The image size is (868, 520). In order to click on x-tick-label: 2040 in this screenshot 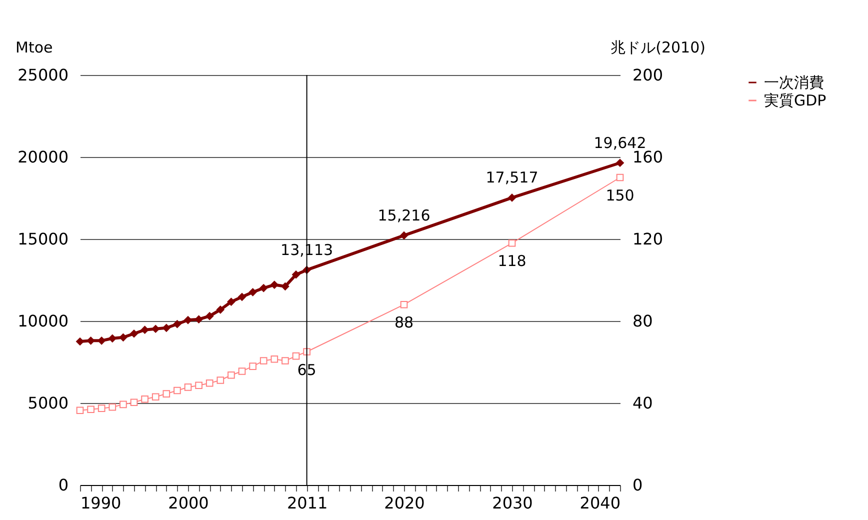, I will do `click(600, 503)`.